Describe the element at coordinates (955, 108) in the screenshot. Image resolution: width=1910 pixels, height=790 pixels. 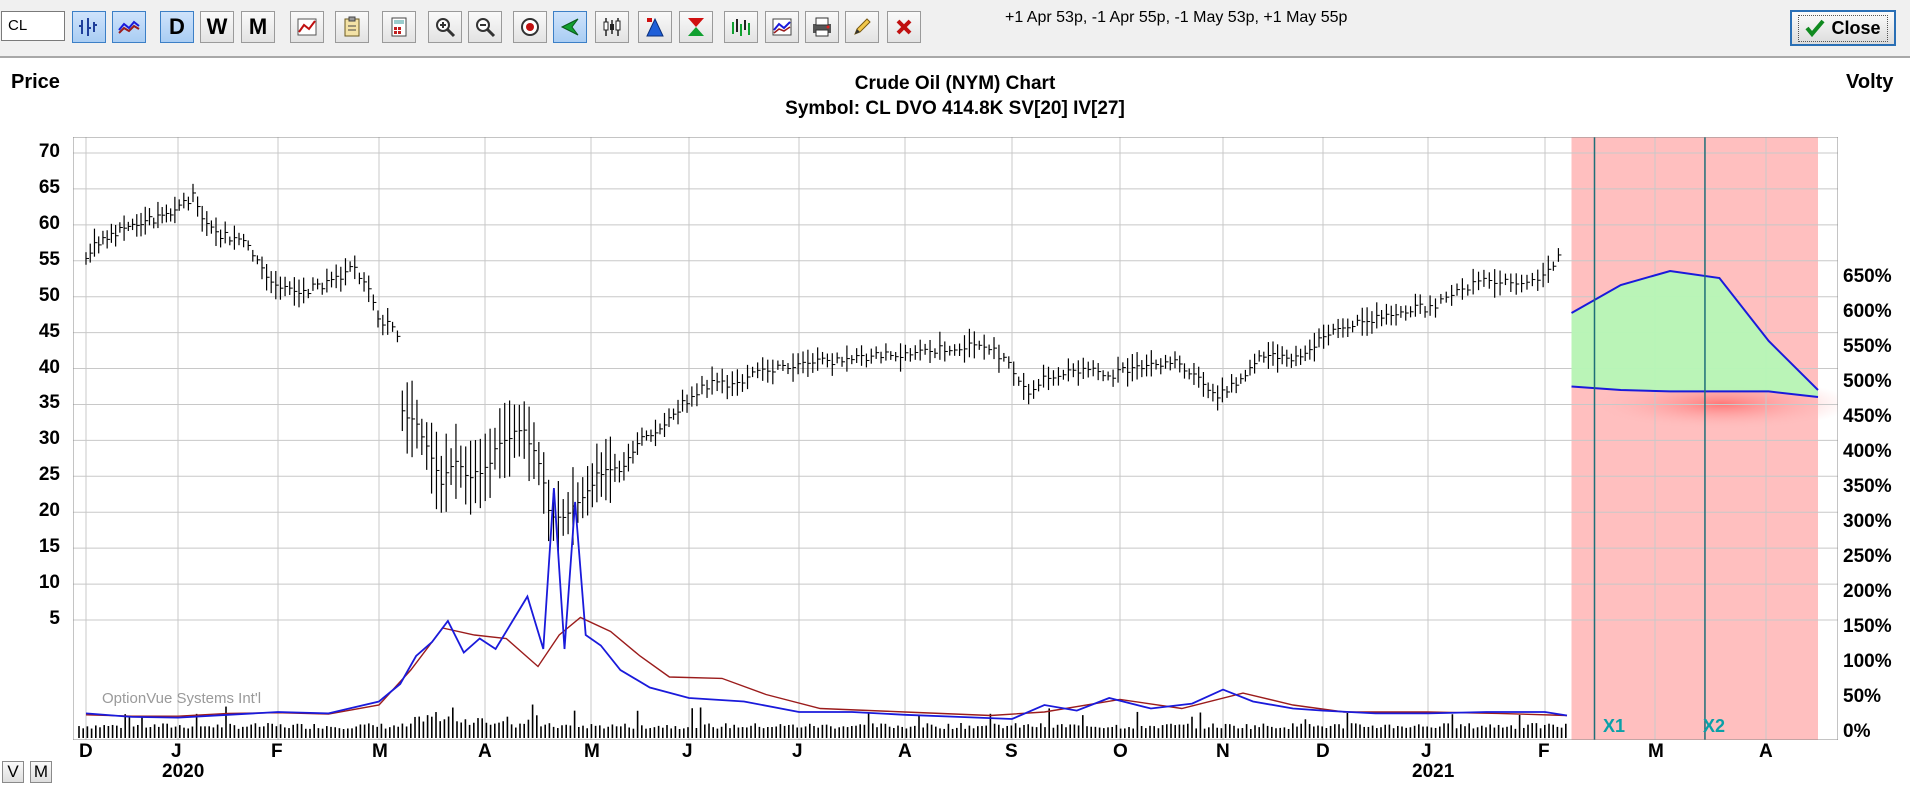
I see `chart-subtitle: Symbol: CL DVO 414.8K SV[20] IV[27]` at that location.